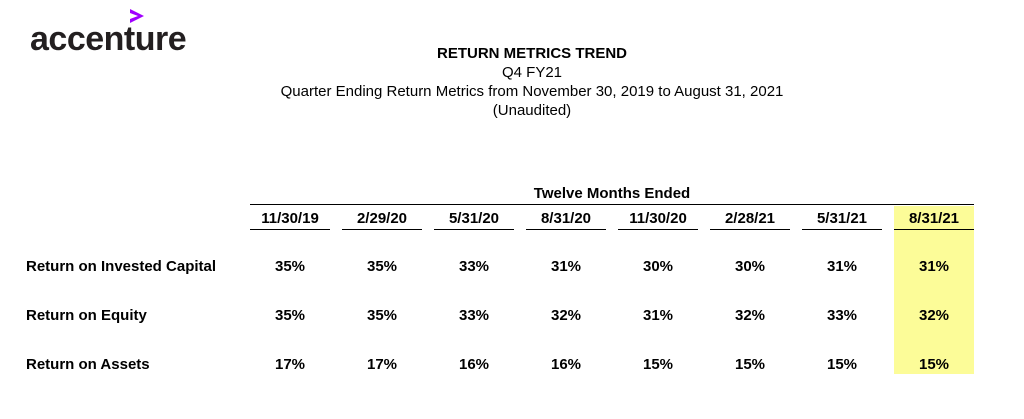 The width and height of the screenshot is (1024, 419). What do you see at coordinates (108, 39) in the screenshot?
I see `logo-wordmark: accenture` at bounding box center [108, 39].